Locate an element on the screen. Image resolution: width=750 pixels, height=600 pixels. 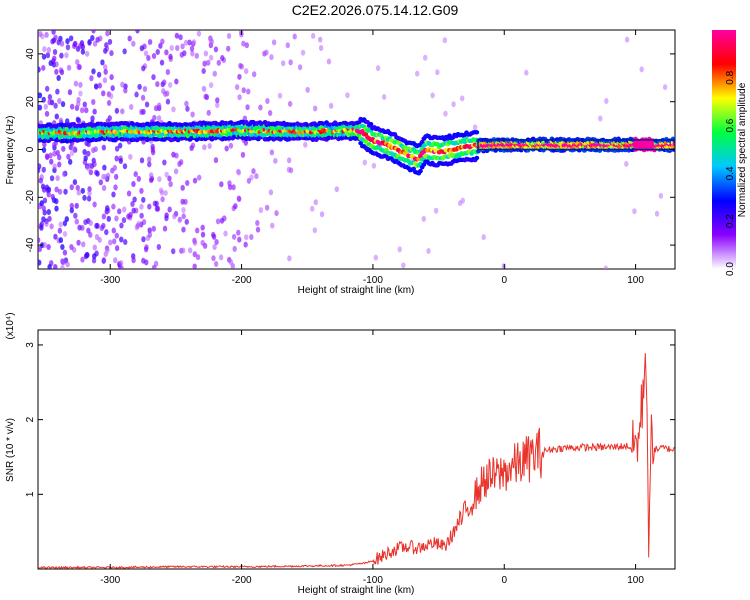
spectrogram-y-tick-label: 40 is located at coordinates (30, 54).